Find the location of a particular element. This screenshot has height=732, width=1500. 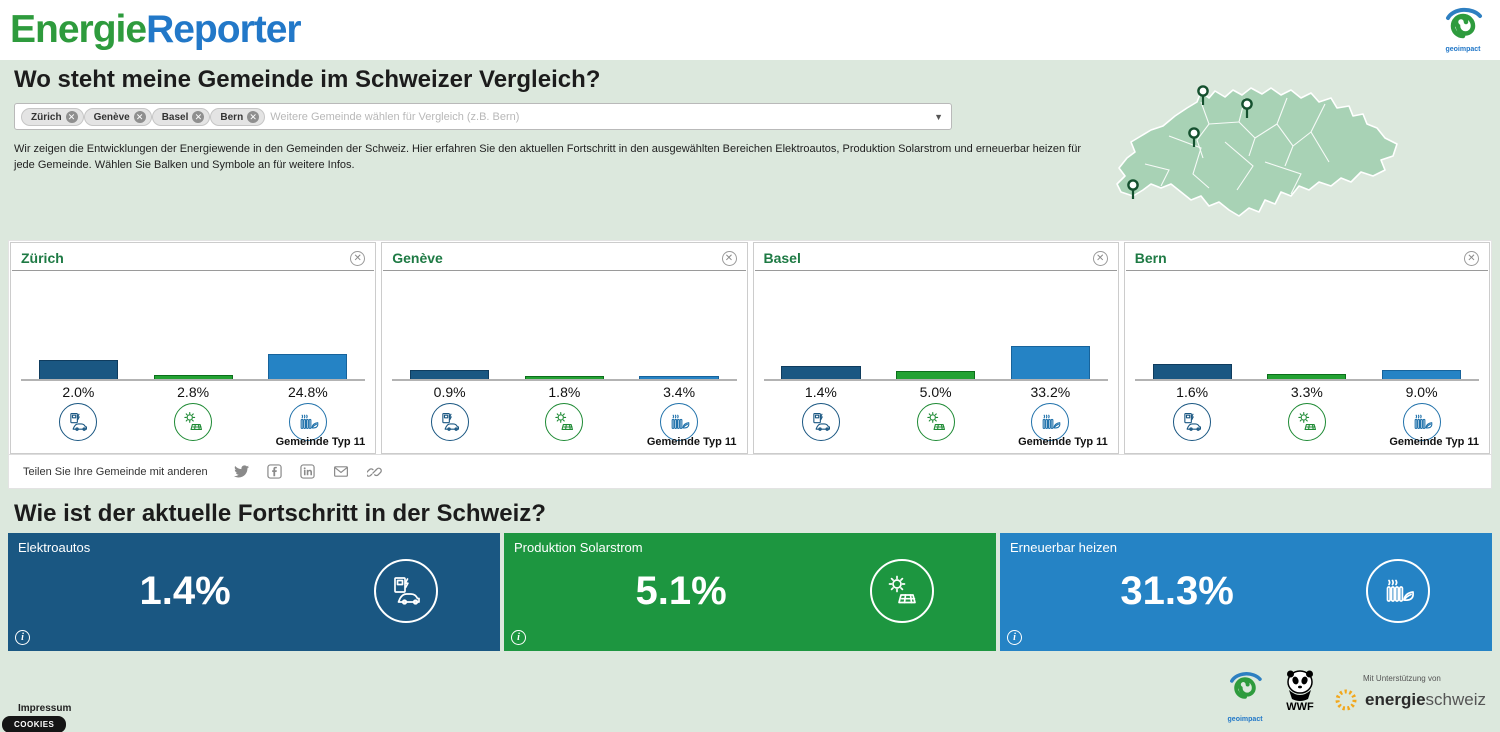

progress-card: Elektroautos 1.4% i is located at coordinates (254, 592).